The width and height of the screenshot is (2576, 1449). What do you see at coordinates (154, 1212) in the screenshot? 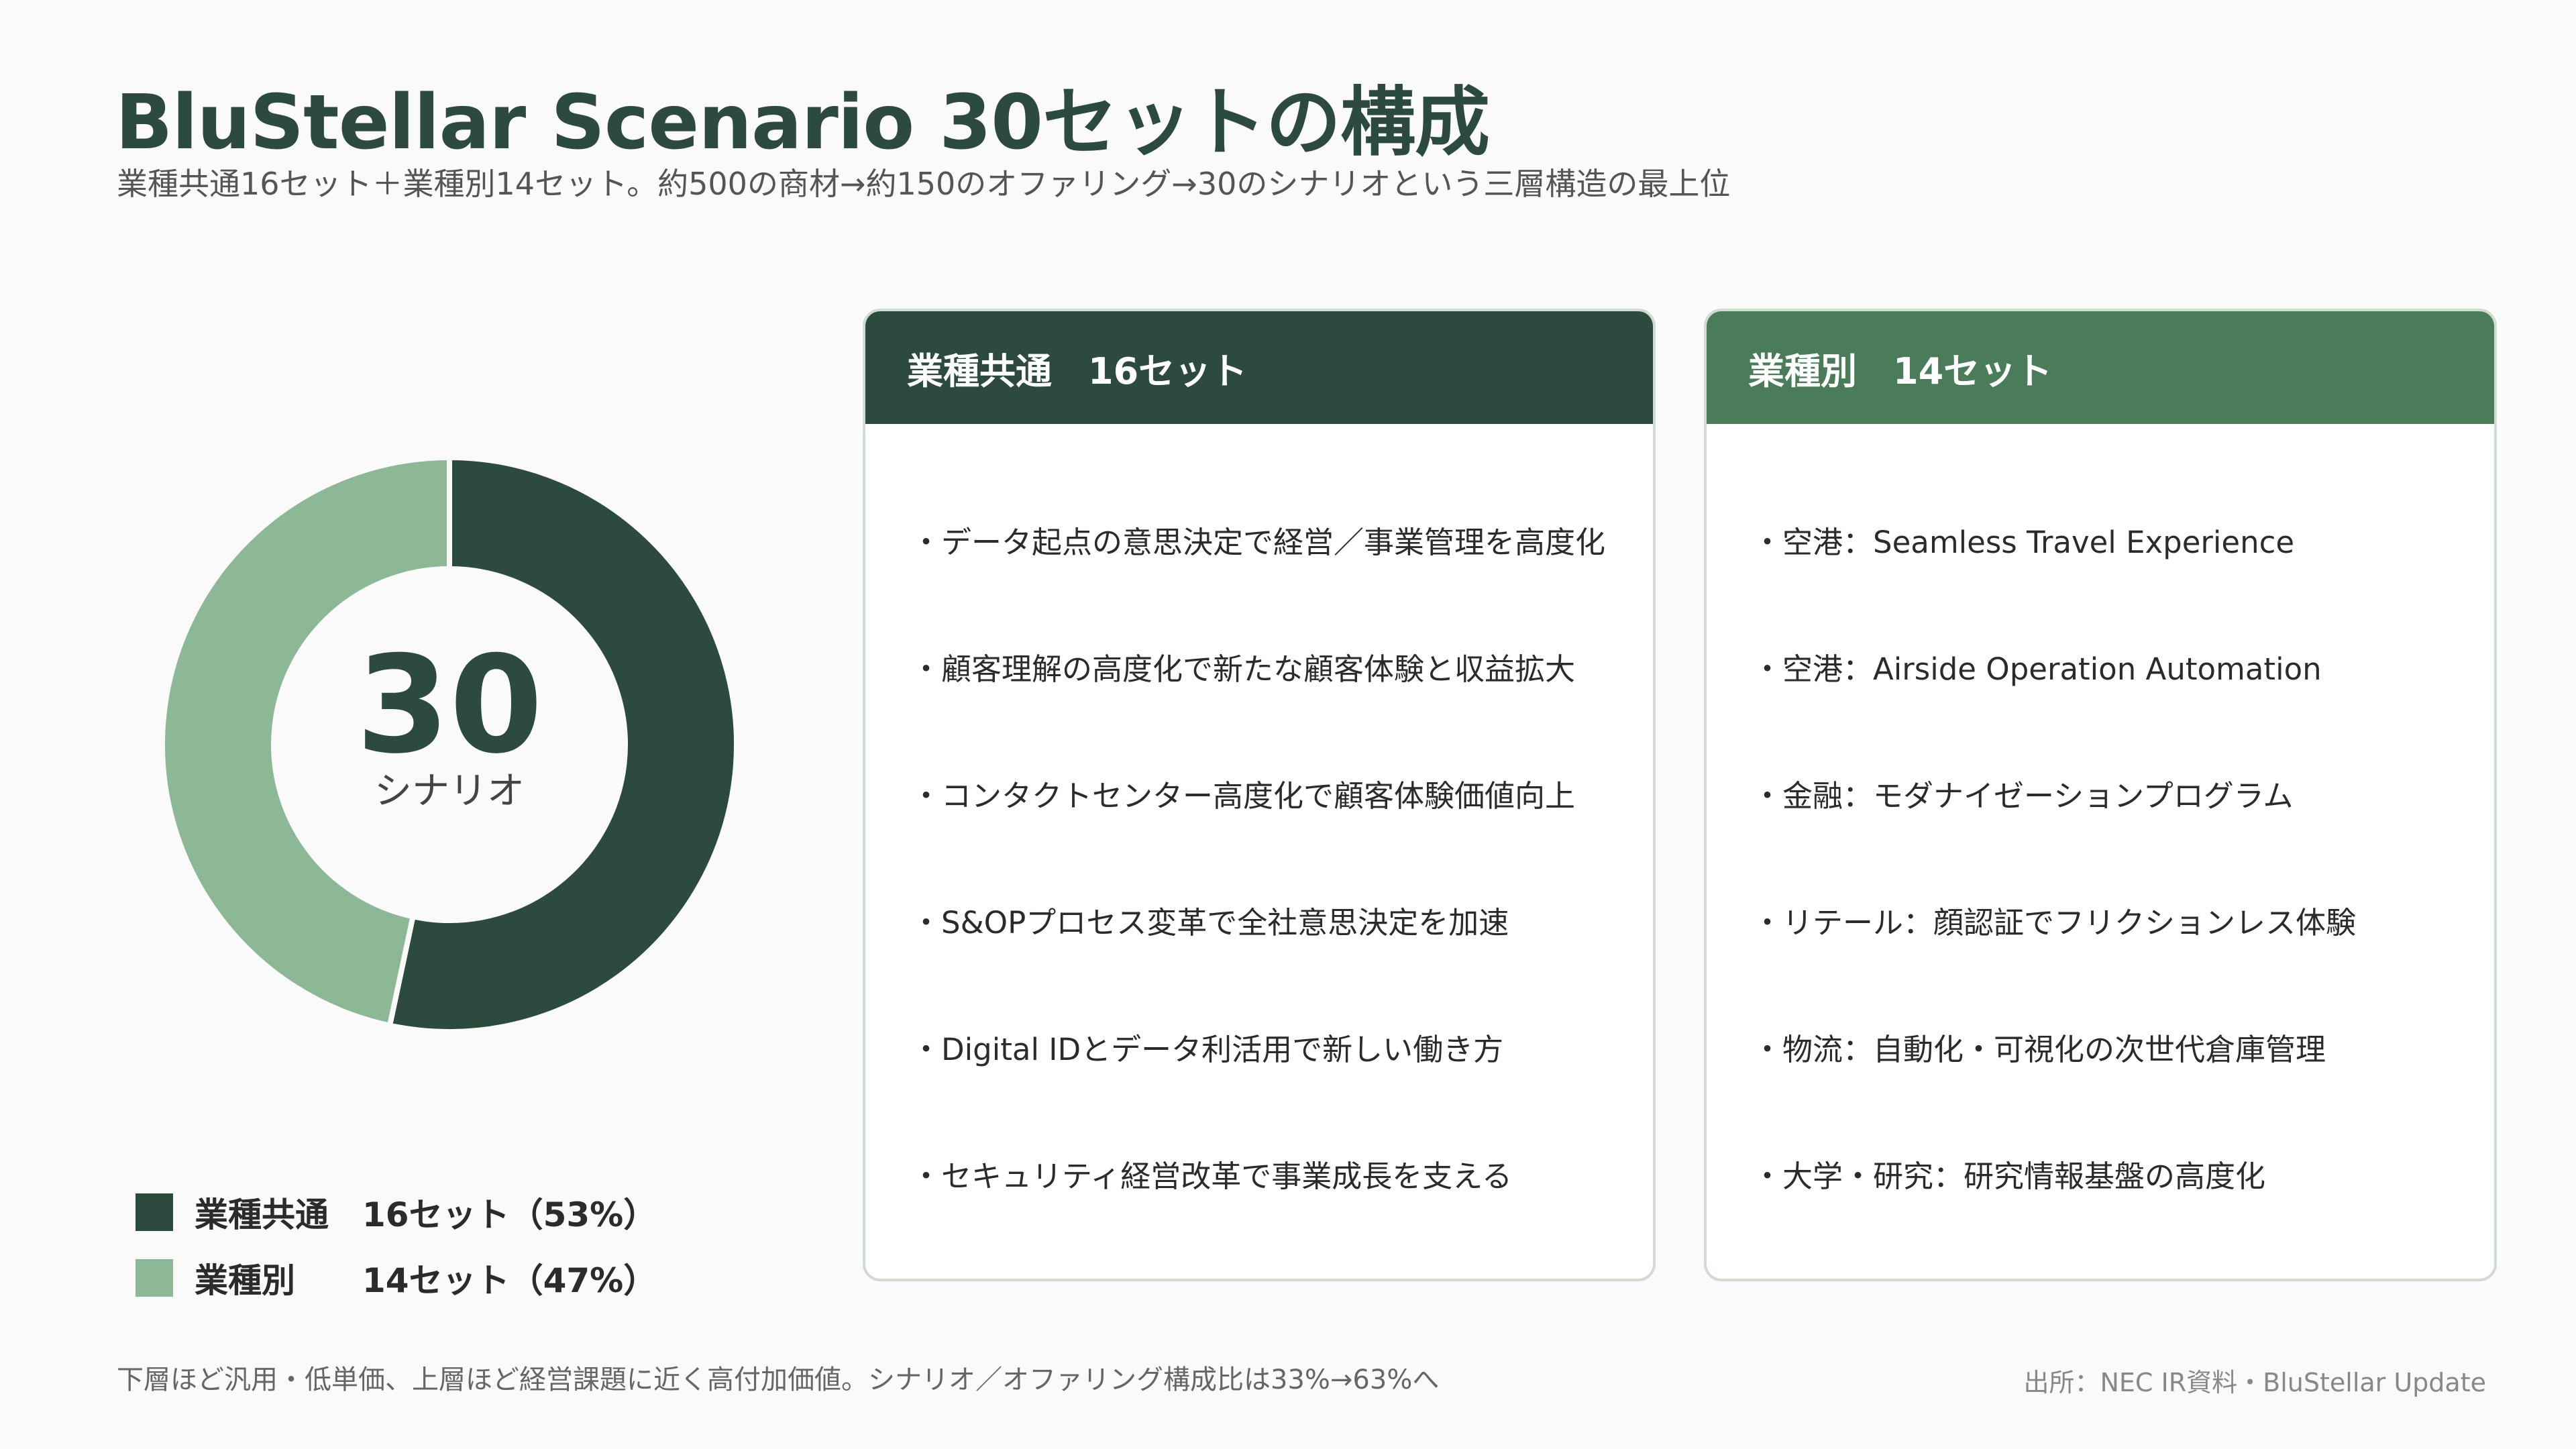
I see `legend-swatch-common` at bounding box center [154, 1212].